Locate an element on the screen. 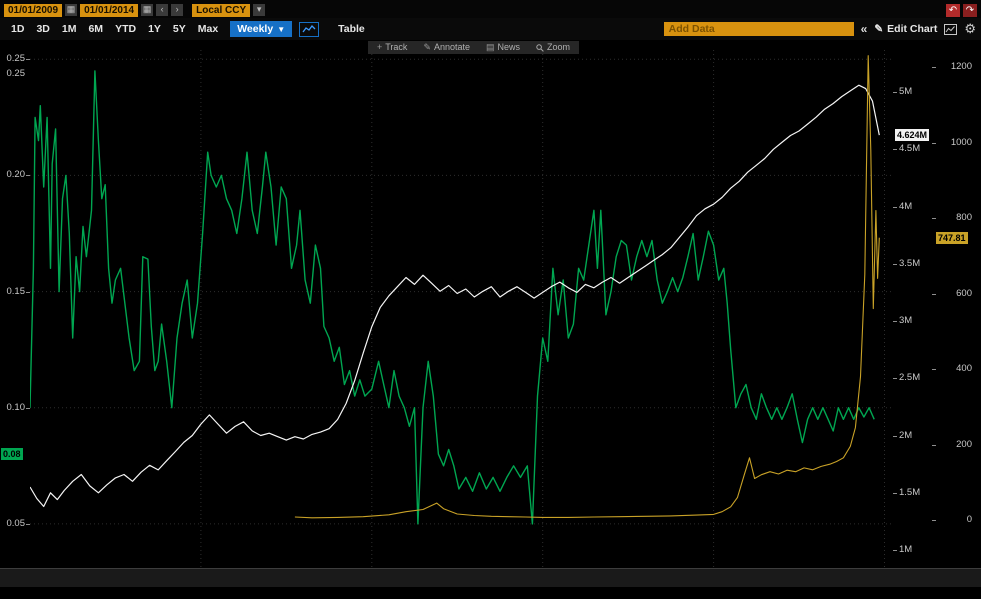 The height and width of the screenshot is (599, 981). period-1y-button: 1Y is located at coordinates (154, 29).